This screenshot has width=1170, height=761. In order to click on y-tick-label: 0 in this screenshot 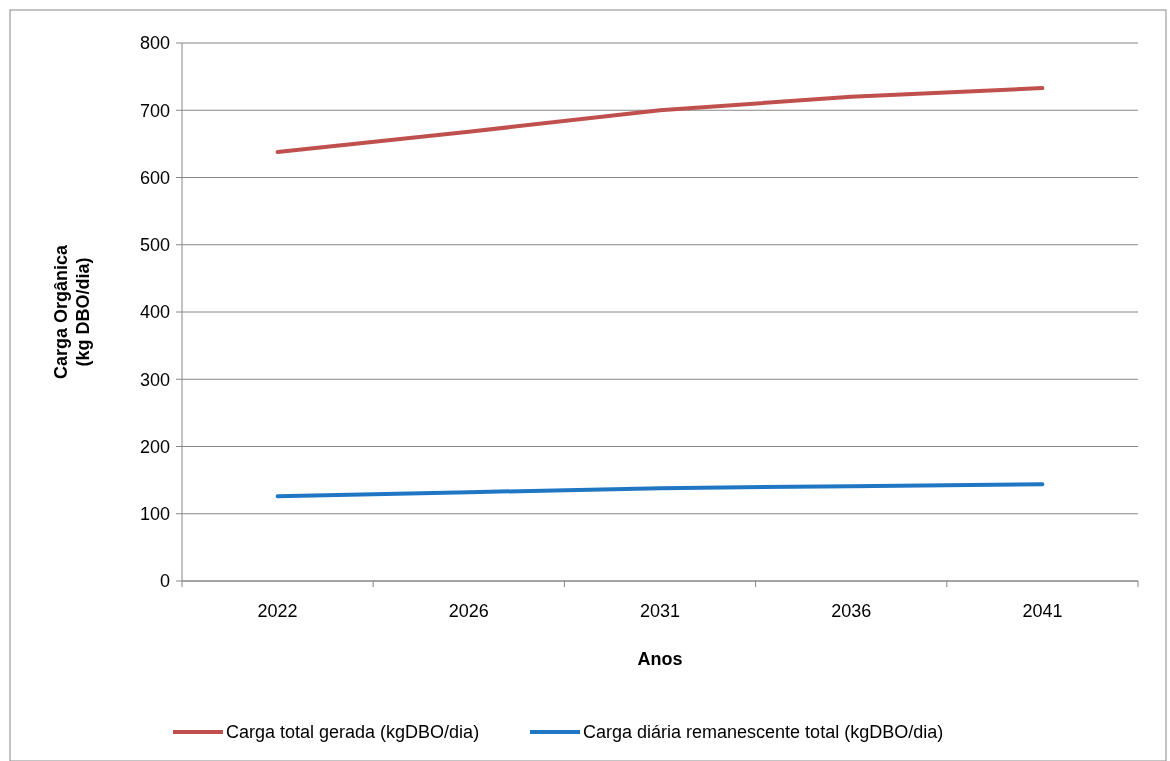, I will do `click(164, 581)`.